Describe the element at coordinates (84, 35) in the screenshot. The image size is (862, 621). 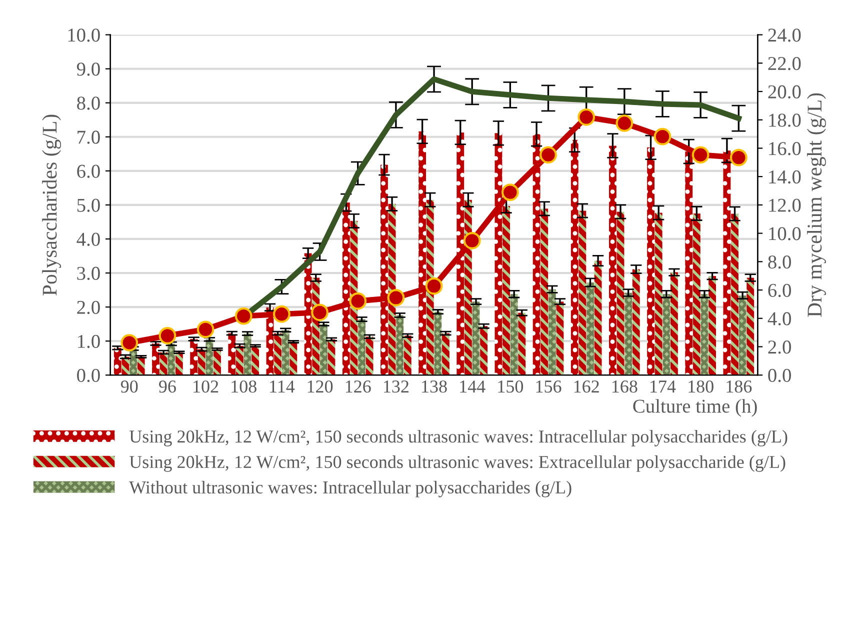
I see `y-tick-label: 10.0` at that location.